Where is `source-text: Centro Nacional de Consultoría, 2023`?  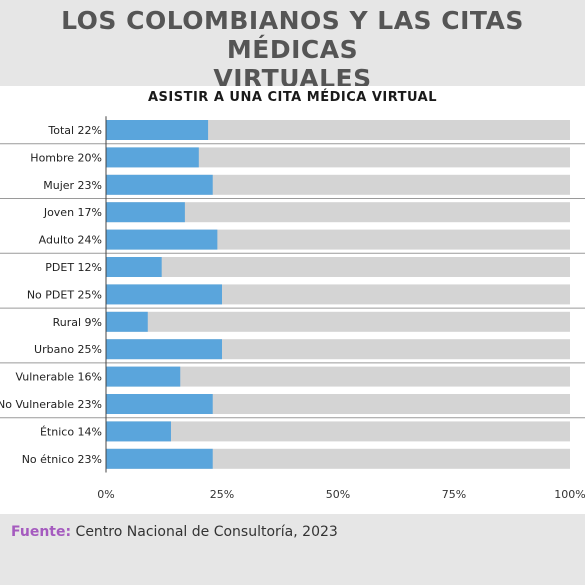 source-text: Centro Nacional de Consultoría, 2023 is located at coordinates (206, 532).